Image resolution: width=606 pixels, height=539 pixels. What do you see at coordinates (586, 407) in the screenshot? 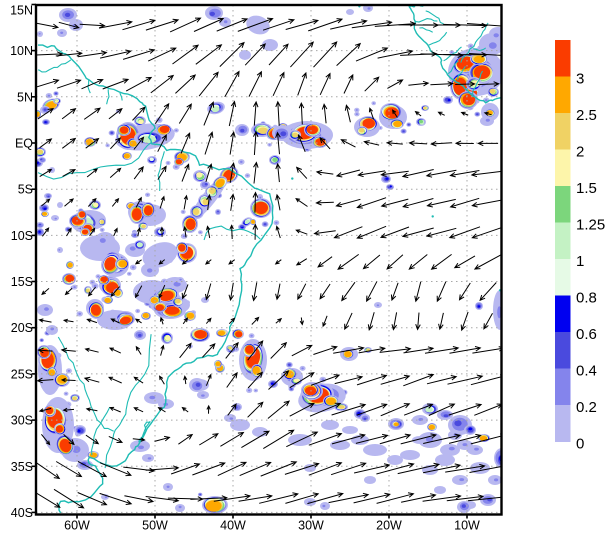
I see `svg-text: 0.2` at bounding box center [586, 407].